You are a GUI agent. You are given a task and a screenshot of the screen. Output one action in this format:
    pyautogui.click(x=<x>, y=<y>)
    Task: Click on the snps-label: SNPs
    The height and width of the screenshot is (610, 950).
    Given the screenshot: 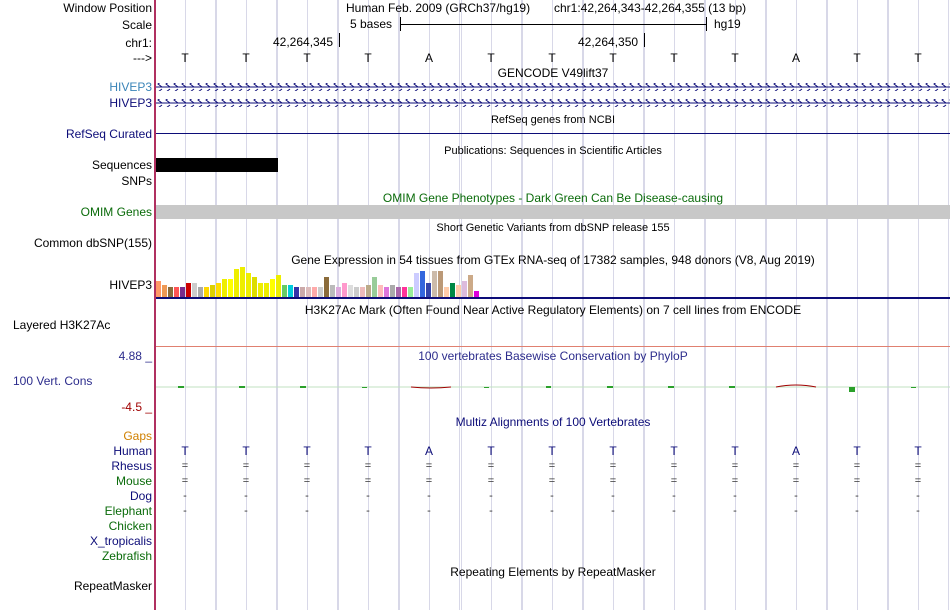 What is the action you would take?
    pyautogui.click(x=136, y=181)
    